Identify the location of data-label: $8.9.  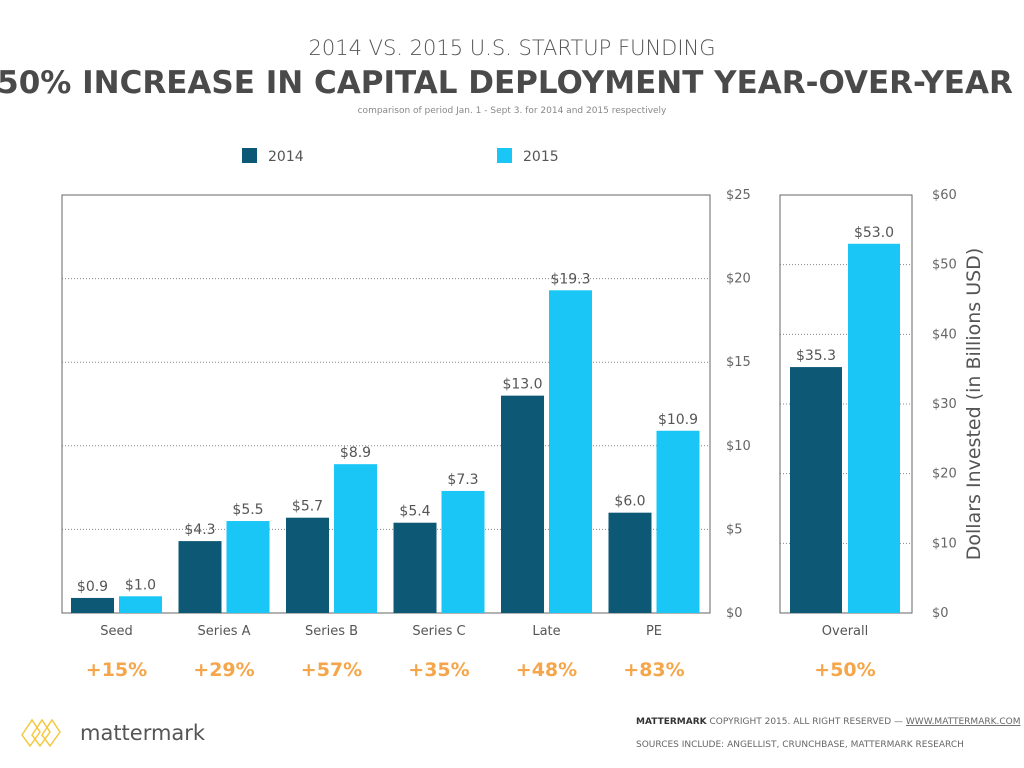
(355, 453).